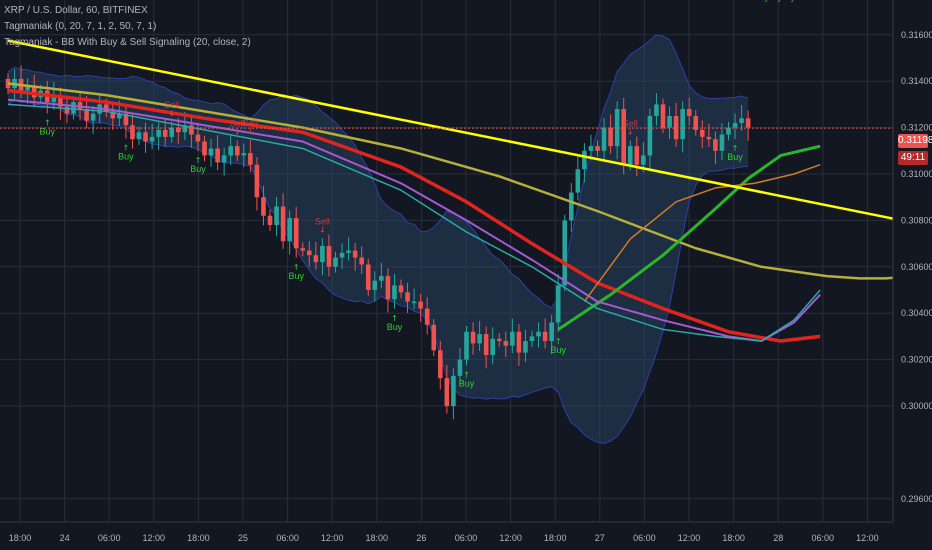  Describe the element at coordinates (80, 26) in the screenshot. I see `legend-indicator-1: Tagmaniak (0, 20, 7, 1, 2, 50, 7, 1)` at that location.